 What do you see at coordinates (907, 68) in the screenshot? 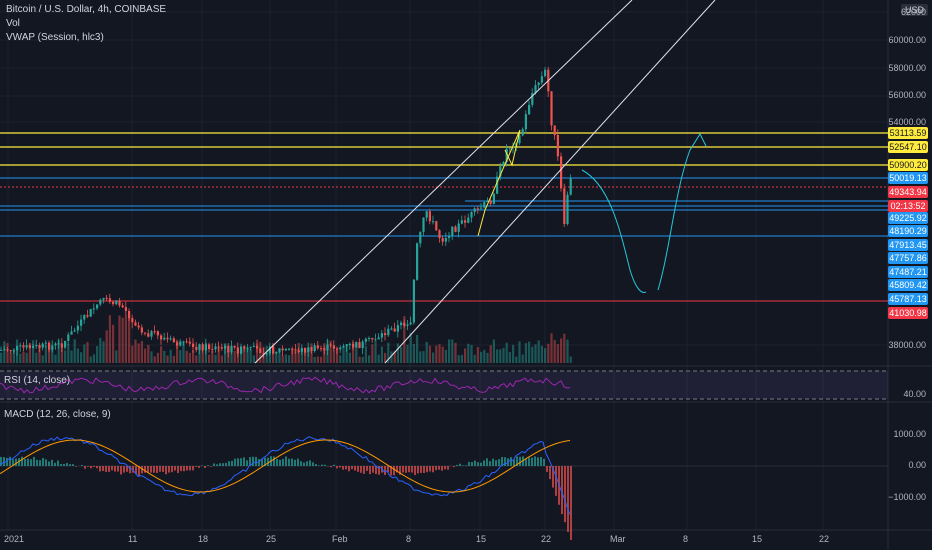
I see `price-tick-58000: 58000.00` at bounding box center [907, 68].